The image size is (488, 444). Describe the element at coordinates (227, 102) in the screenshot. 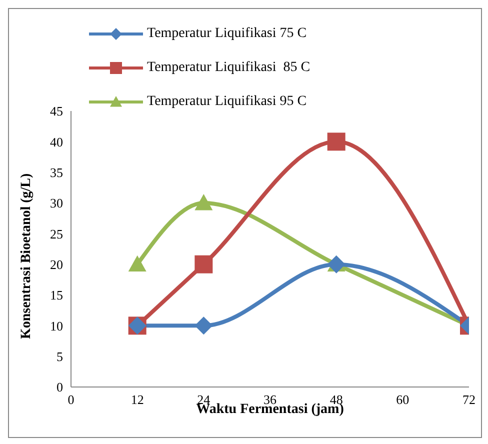

I see `legend-label: Temperatur Liquifikasi 95 C` at that location.